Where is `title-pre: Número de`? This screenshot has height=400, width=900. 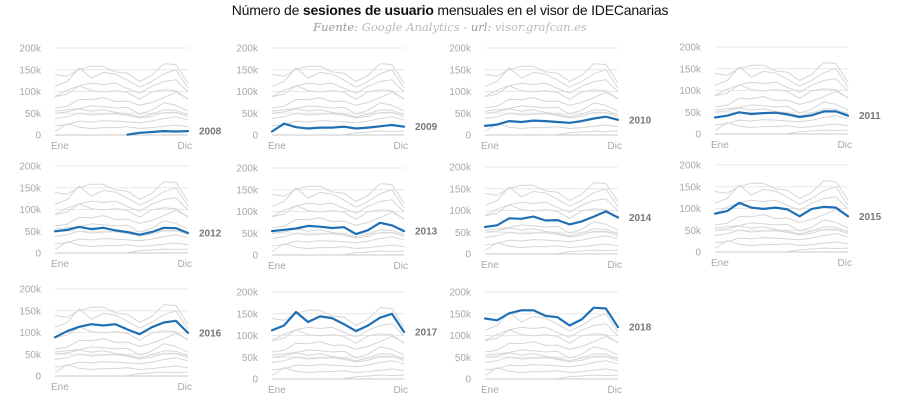 title-pre: Número de is located at coordinates (267, 10).